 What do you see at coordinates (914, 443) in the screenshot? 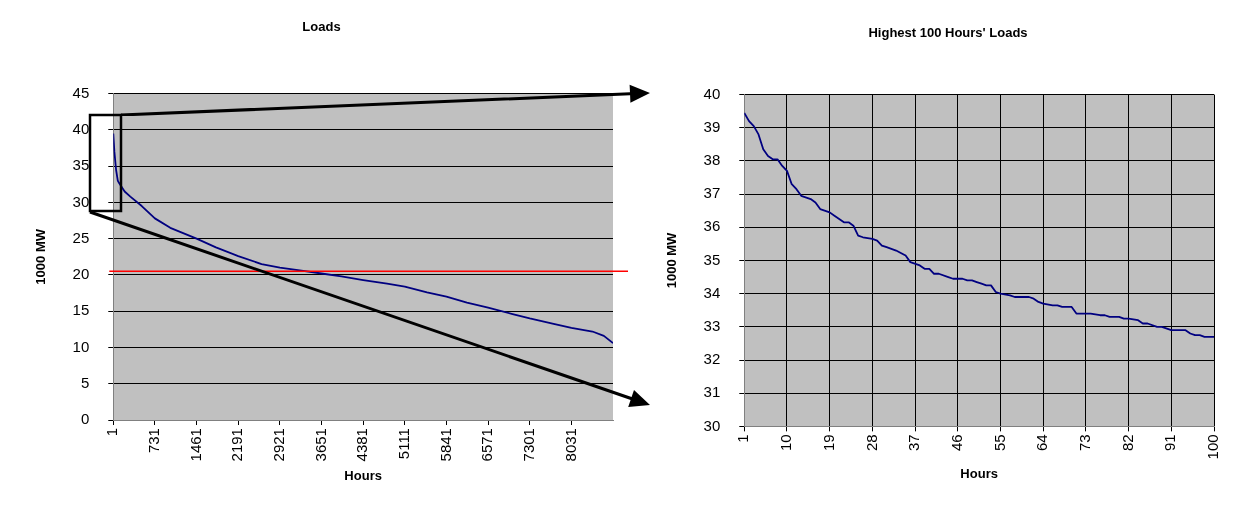
I see `x-tick-label: 37` at bounding box center [914, 443].